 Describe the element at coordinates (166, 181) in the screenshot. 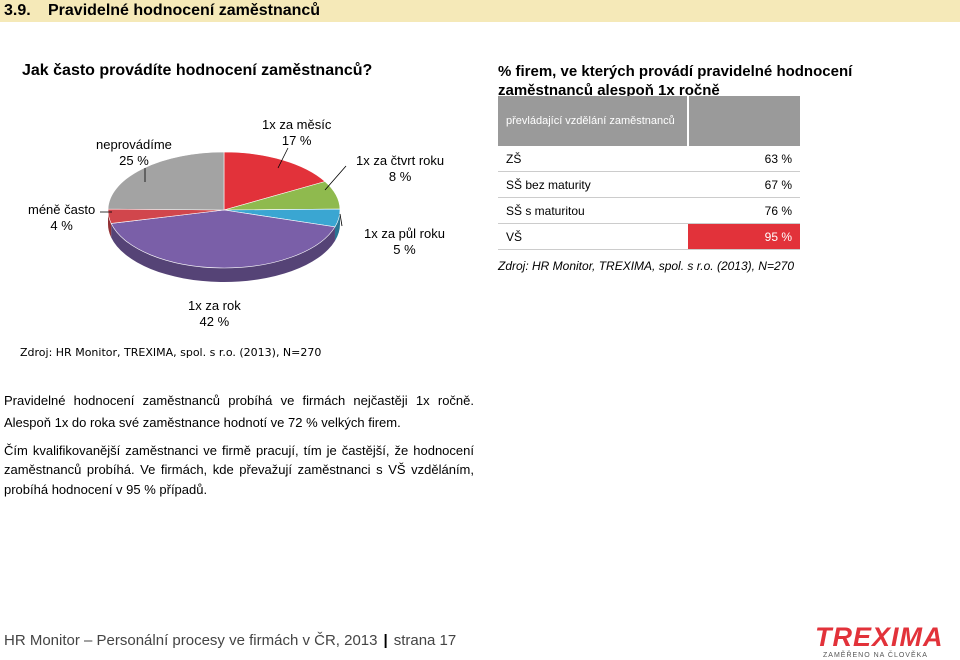

I see `pie-slice-neprovádíme` at that location.